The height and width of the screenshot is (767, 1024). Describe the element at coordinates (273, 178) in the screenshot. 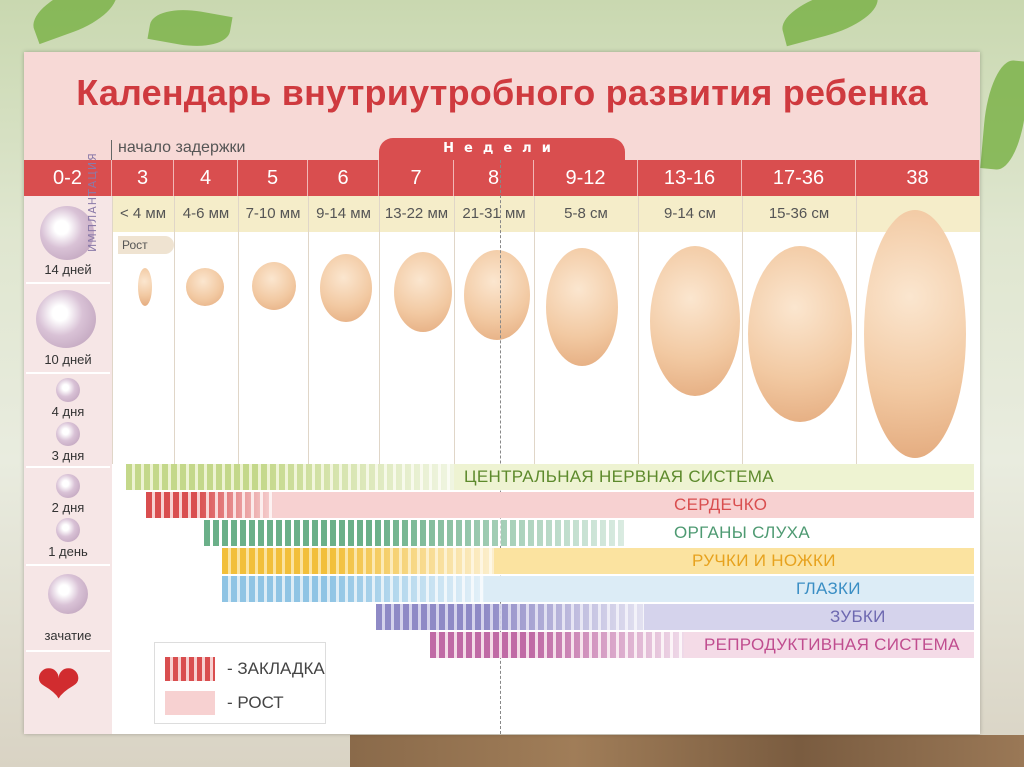

I see `week-cell: 5` at that location.